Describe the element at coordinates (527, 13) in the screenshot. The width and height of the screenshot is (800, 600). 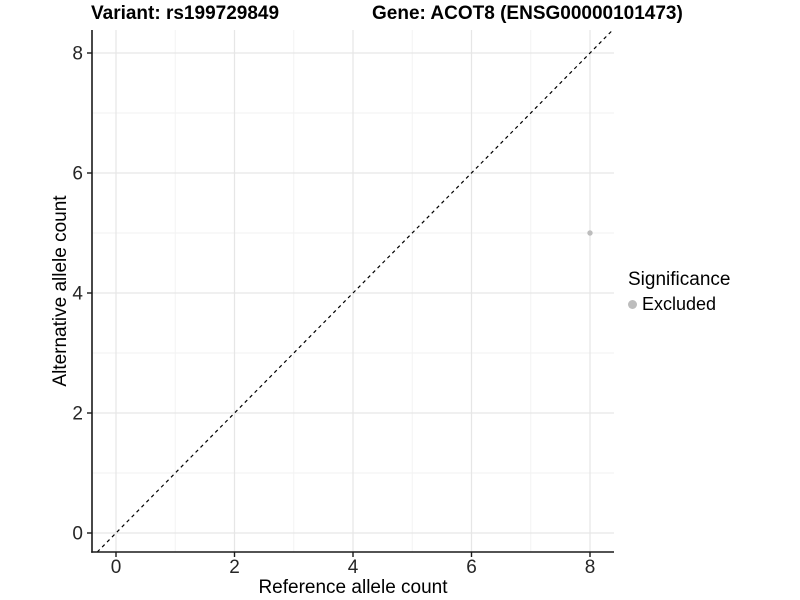
I see `plot-title-gene: Gene: ACOT8 (ENSG00000101473)` at that location.